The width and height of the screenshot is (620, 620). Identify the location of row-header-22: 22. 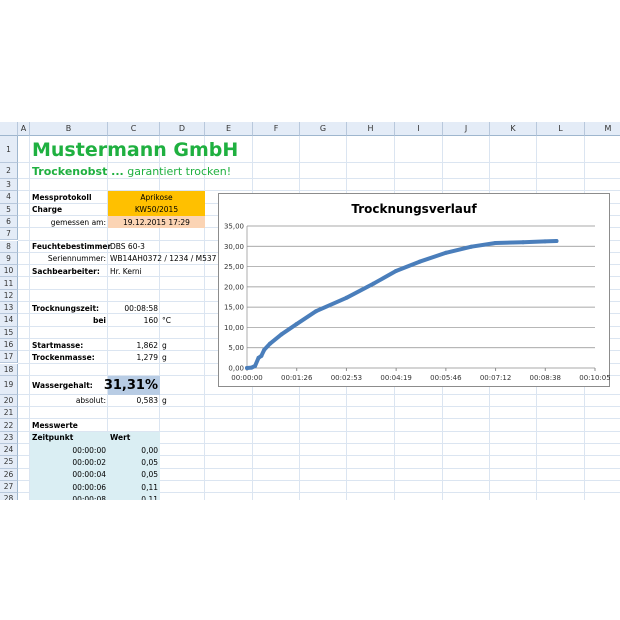
(9, 425).